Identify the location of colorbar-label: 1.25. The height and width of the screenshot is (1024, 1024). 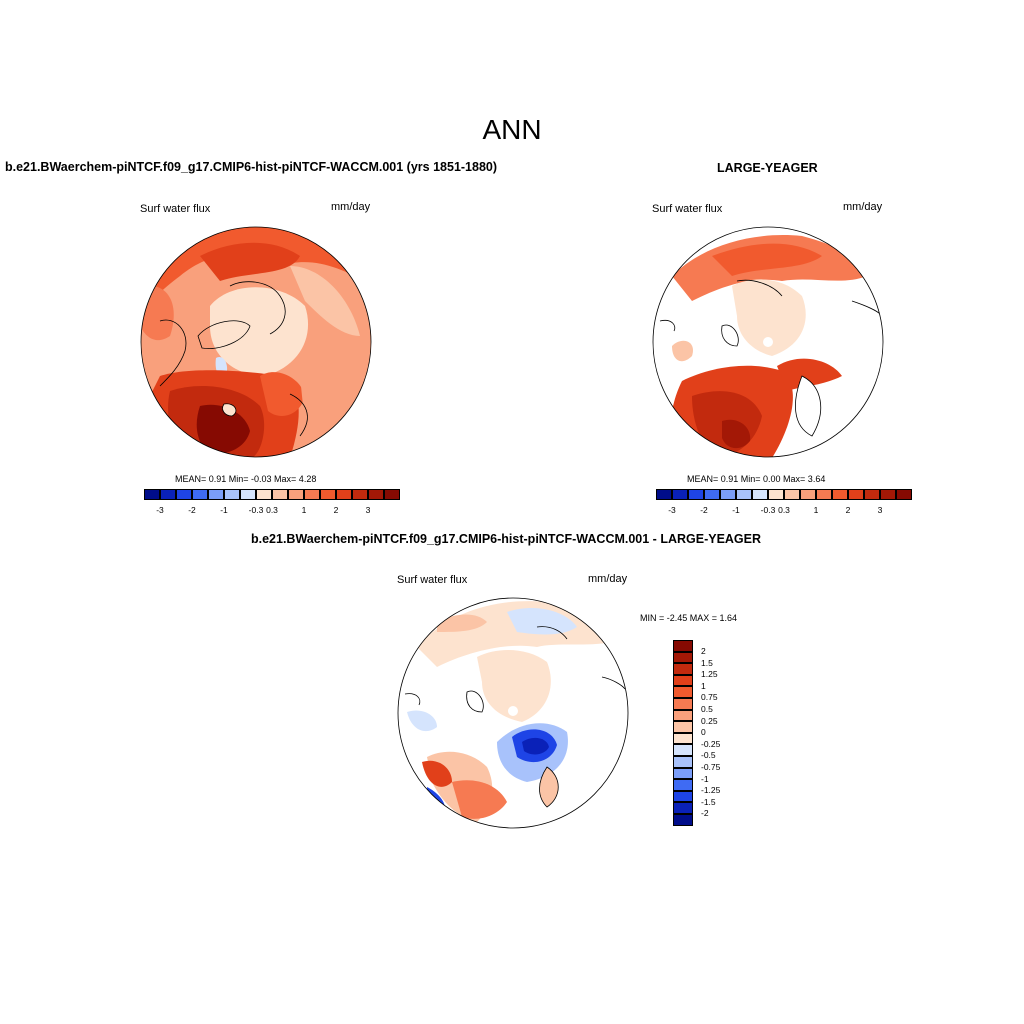
(709, 674).